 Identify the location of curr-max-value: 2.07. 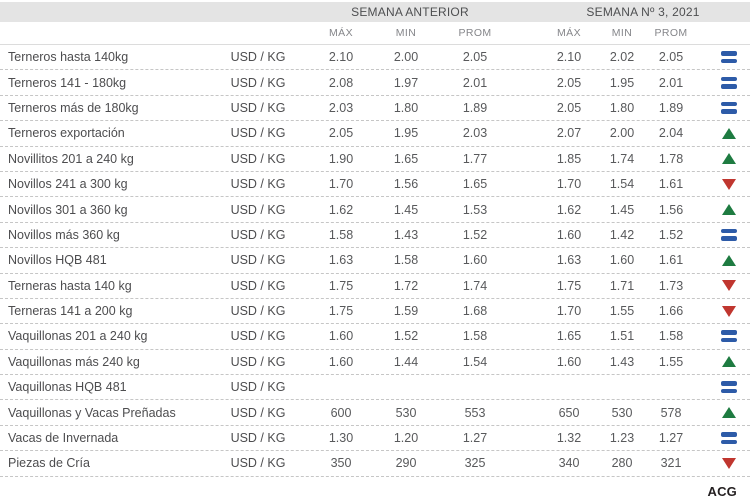
(569, 133).